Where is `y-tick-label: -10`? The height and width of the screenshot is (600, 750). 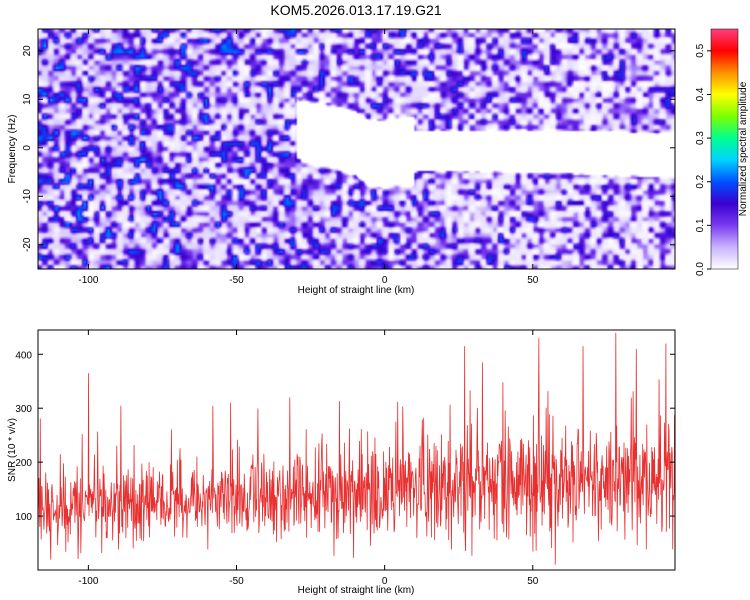 y-tick-label: -10 is located at coordinates (27, 196).